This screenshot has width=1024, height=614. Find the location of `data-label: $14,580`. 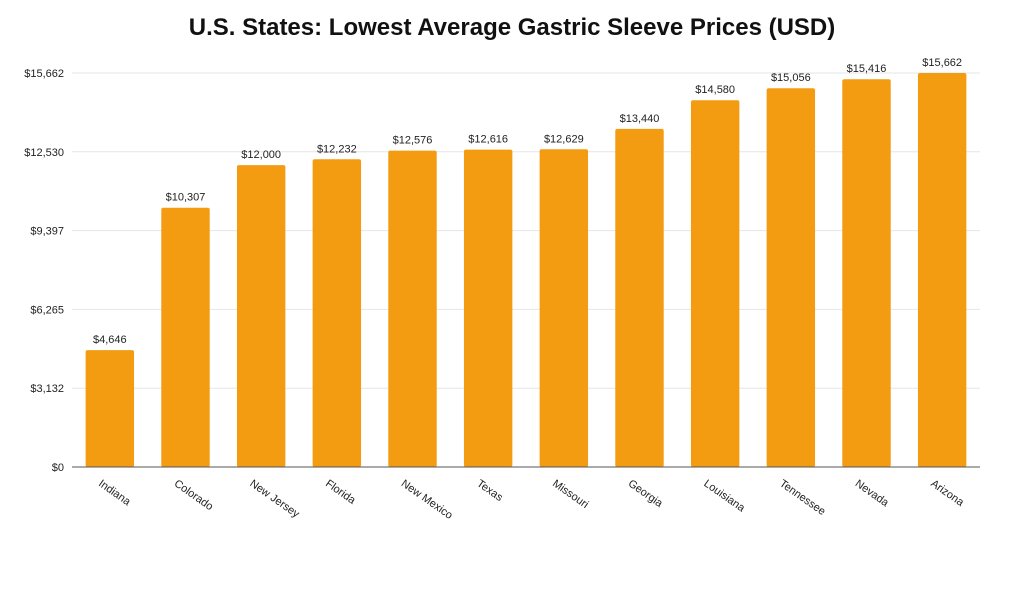

data-label: $14,580 is located at coordinates (715, 90).